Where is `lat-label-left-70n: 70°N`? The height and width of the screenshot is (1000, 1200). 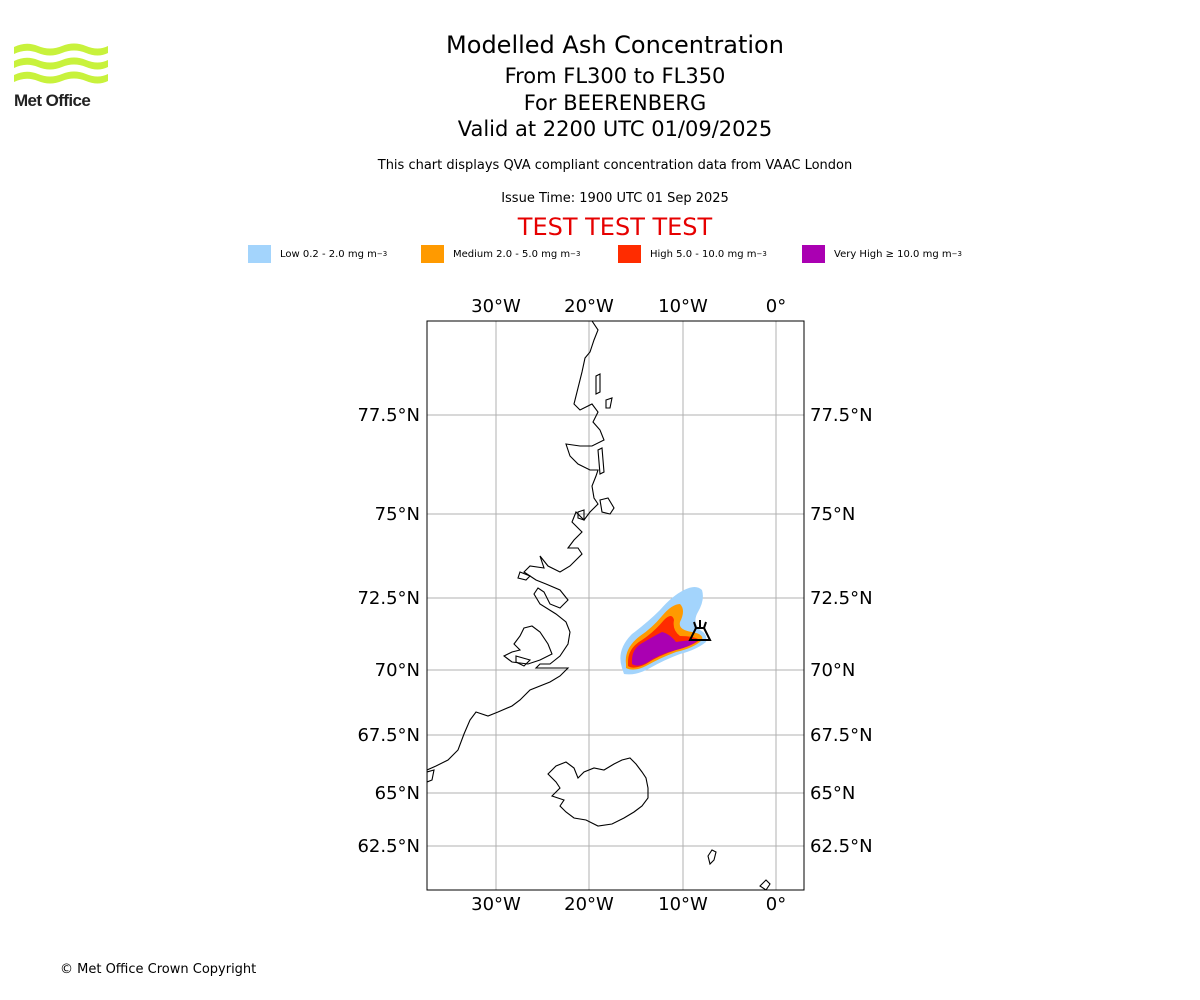 lat-label-left-70n: 70°N is located at coordinates (397, 670).